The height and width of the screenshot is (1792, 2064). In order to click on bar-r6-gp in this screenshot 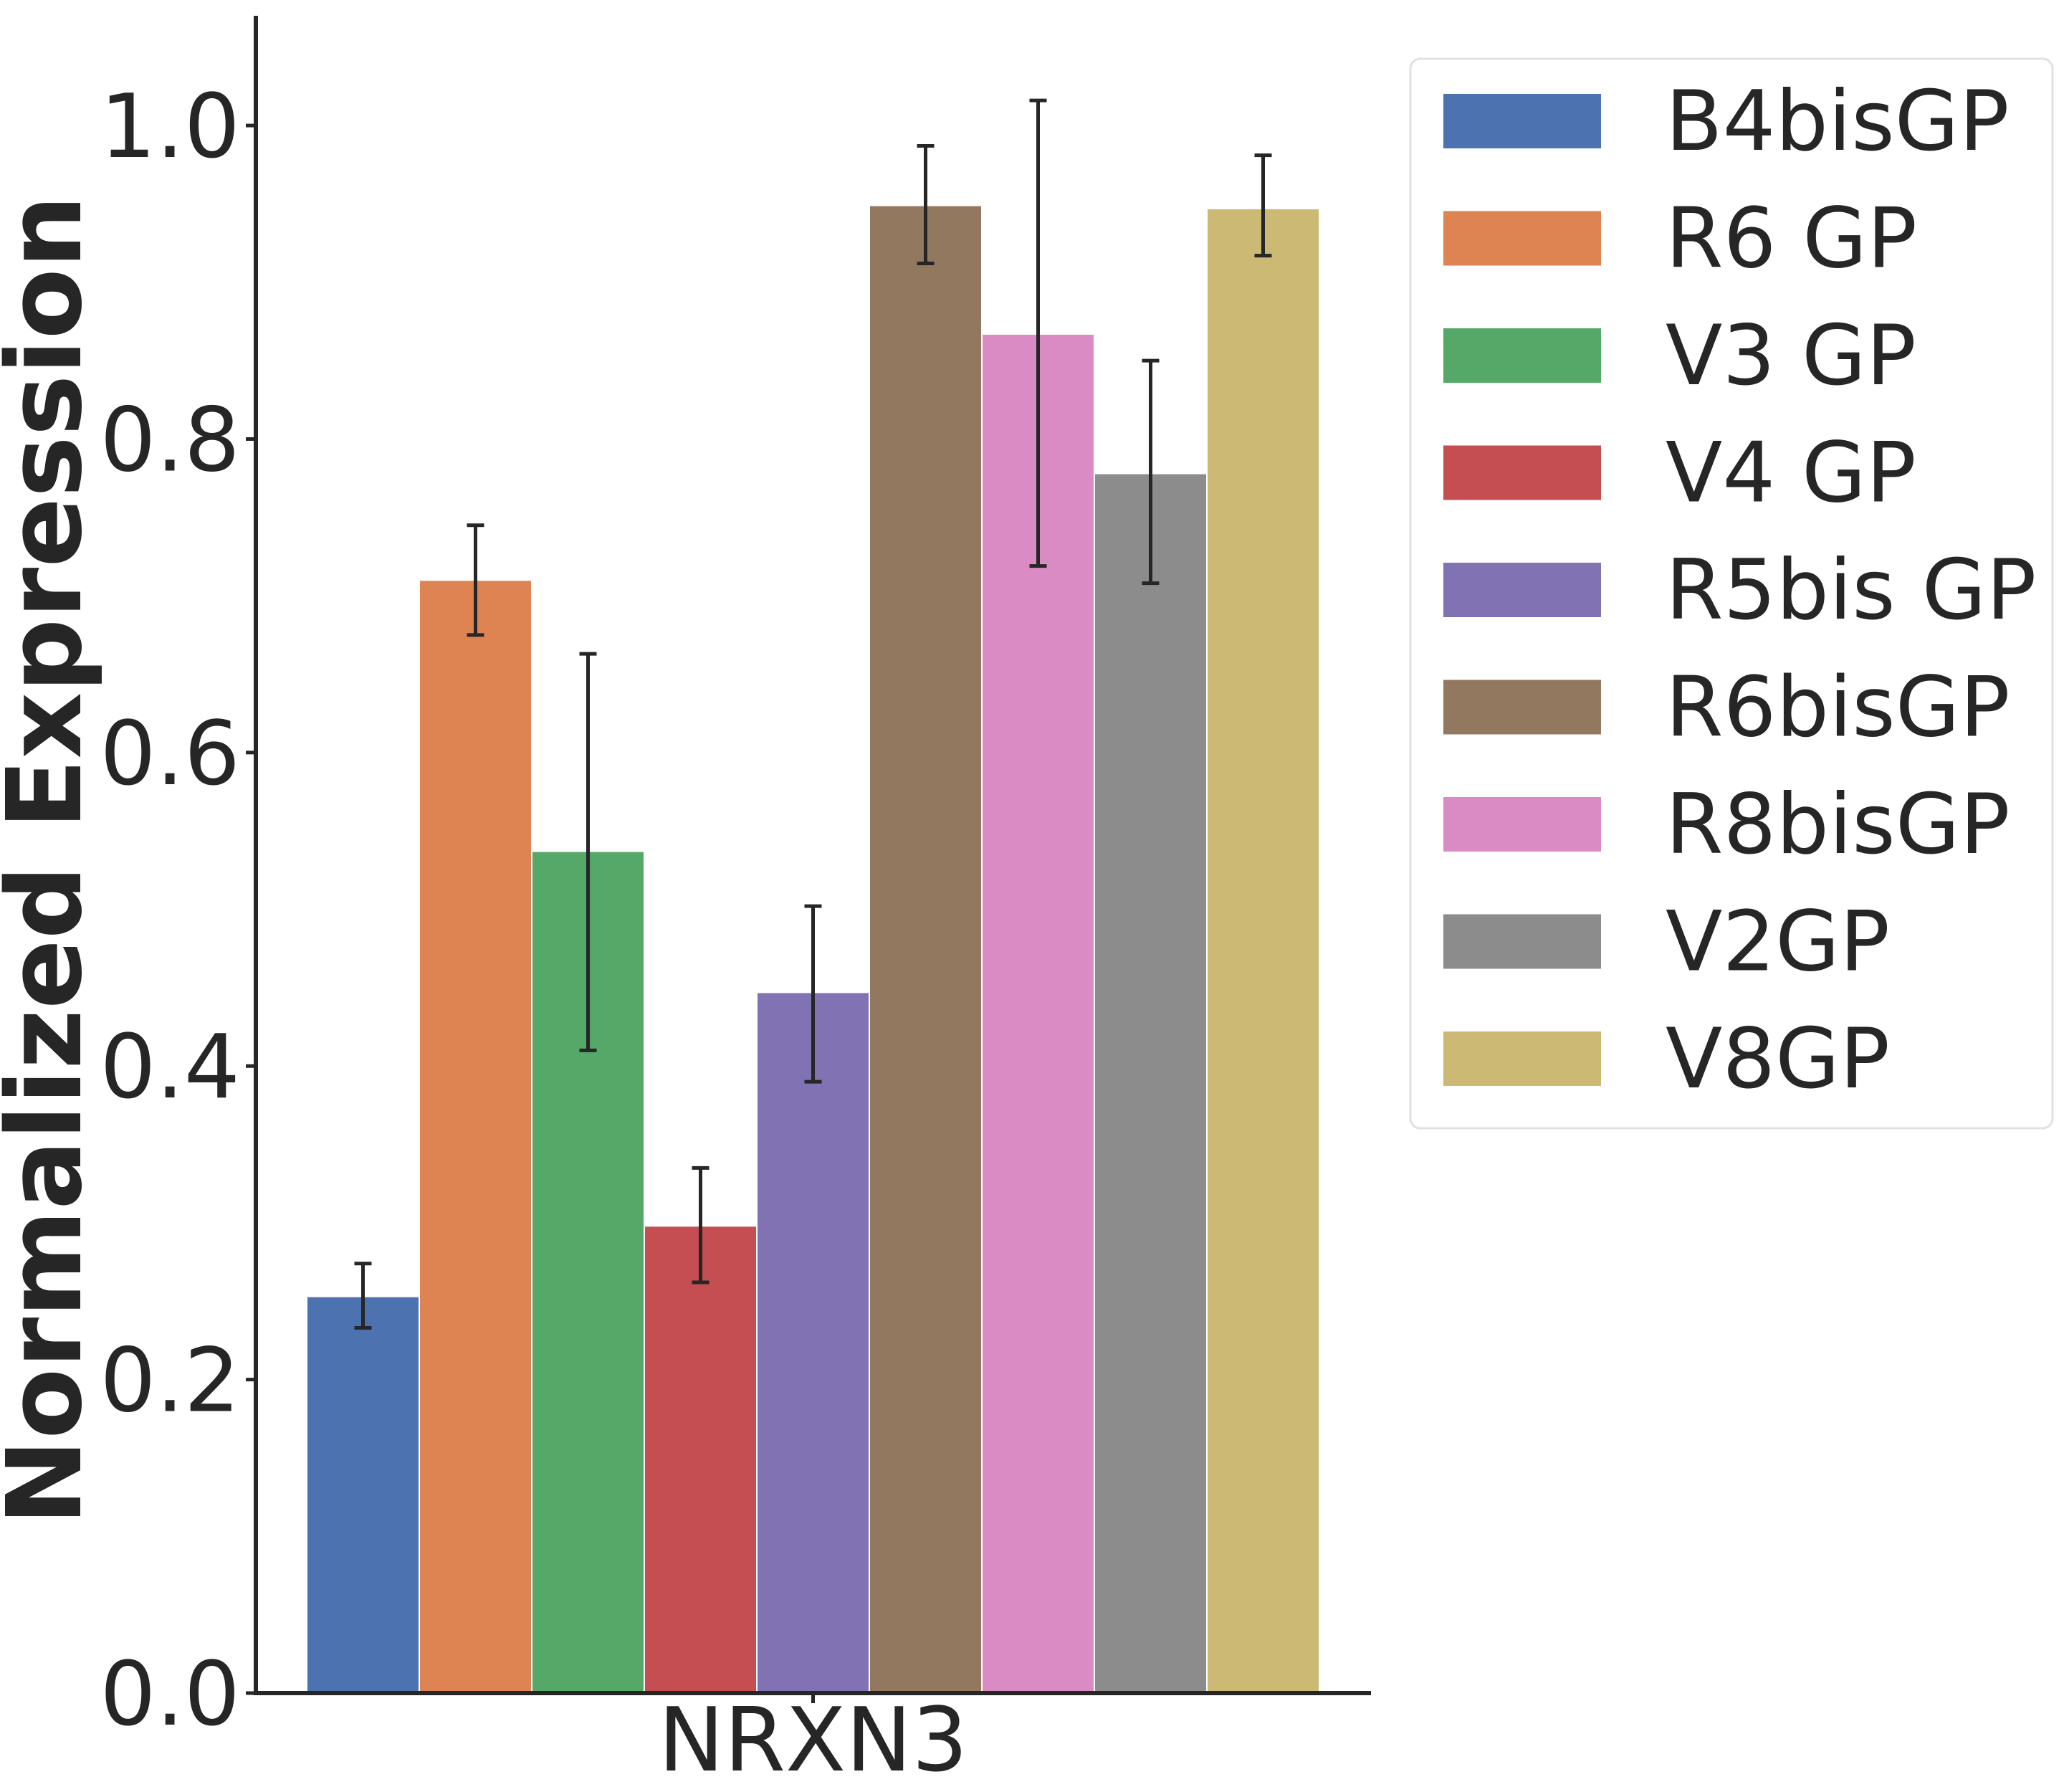, I will do `click(475, 1137)`.